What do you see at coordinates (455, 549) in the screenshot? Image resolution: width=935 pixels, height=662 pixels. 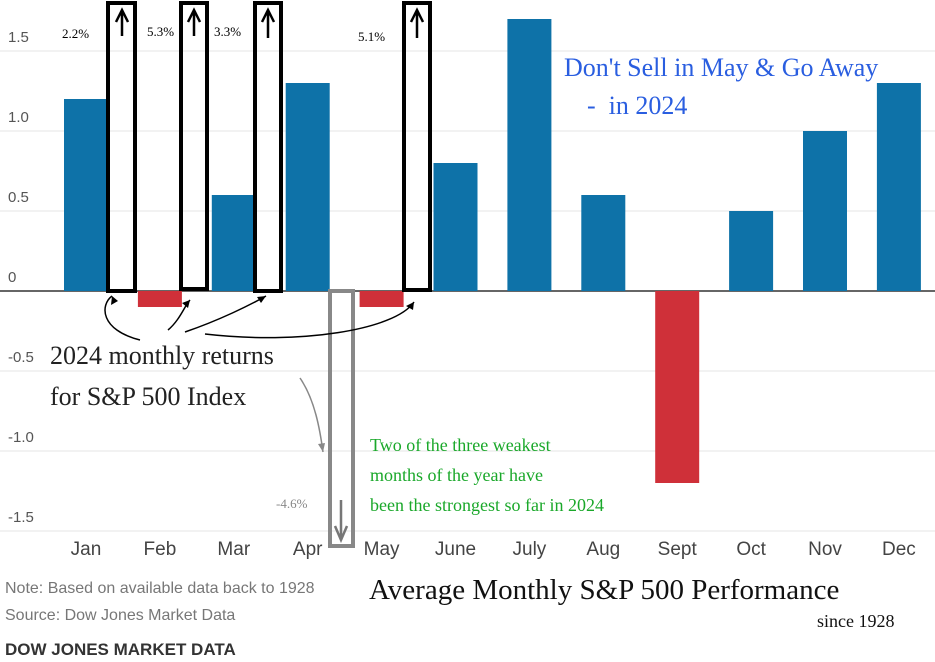 I see `x-tick-label: June` at bounding box center [455, 549].